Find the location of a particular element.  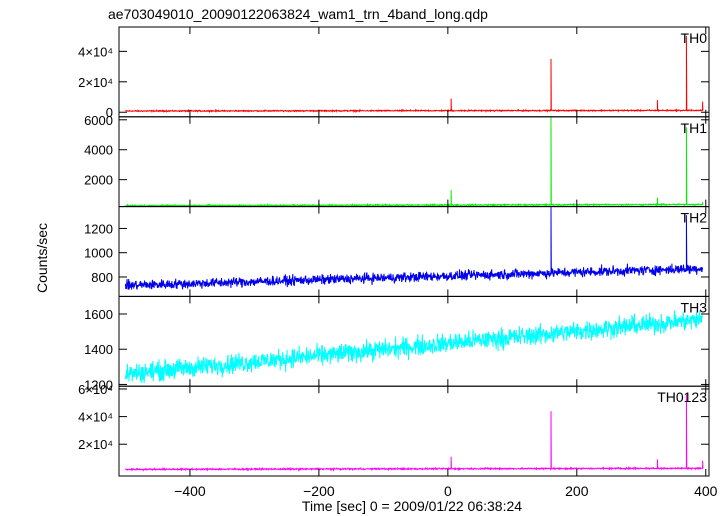

y-tick-label: 0 is located at coordinates (109, 112).